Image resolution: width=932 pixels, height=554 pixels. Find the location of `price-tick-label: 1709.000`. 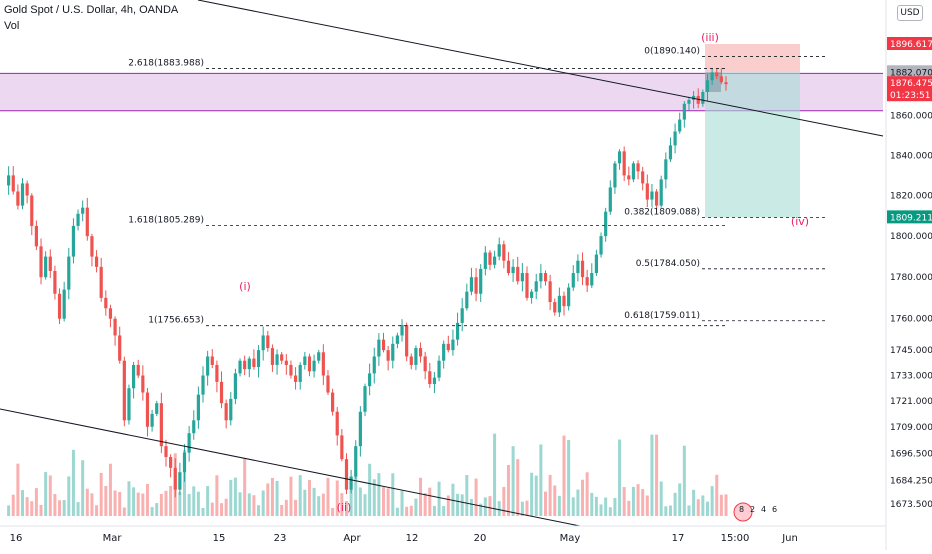

price-tick-label: 1709.000 is located at coordinates (911, 428).